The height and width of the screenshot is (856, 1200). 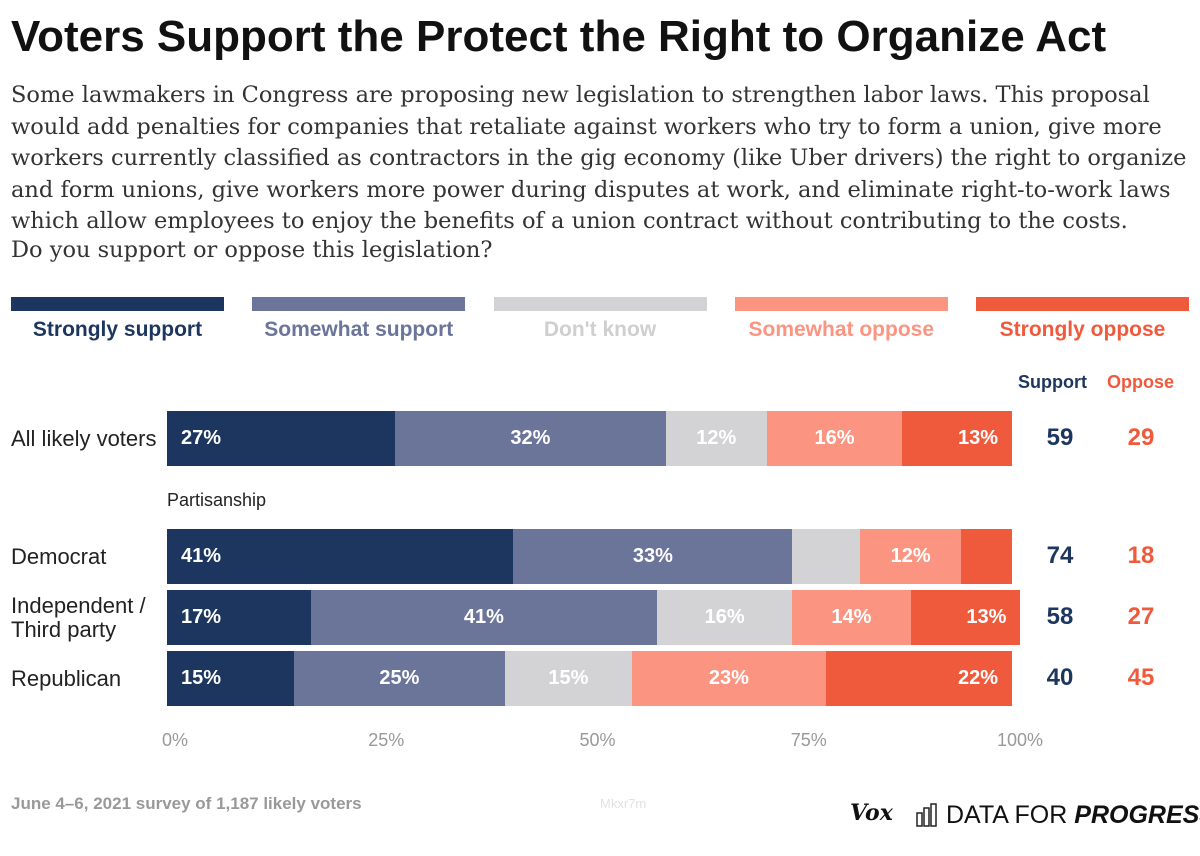 What do you see at coordinates (808, 740) in the screenshot?
I see `x-tick-label: 75%` at bounding box center [808, 740].